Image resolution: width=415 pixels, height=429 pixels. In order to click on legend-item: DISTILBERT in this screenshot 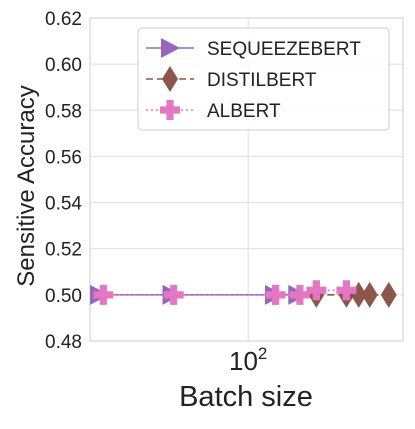, I will do `click(231, 79)`.